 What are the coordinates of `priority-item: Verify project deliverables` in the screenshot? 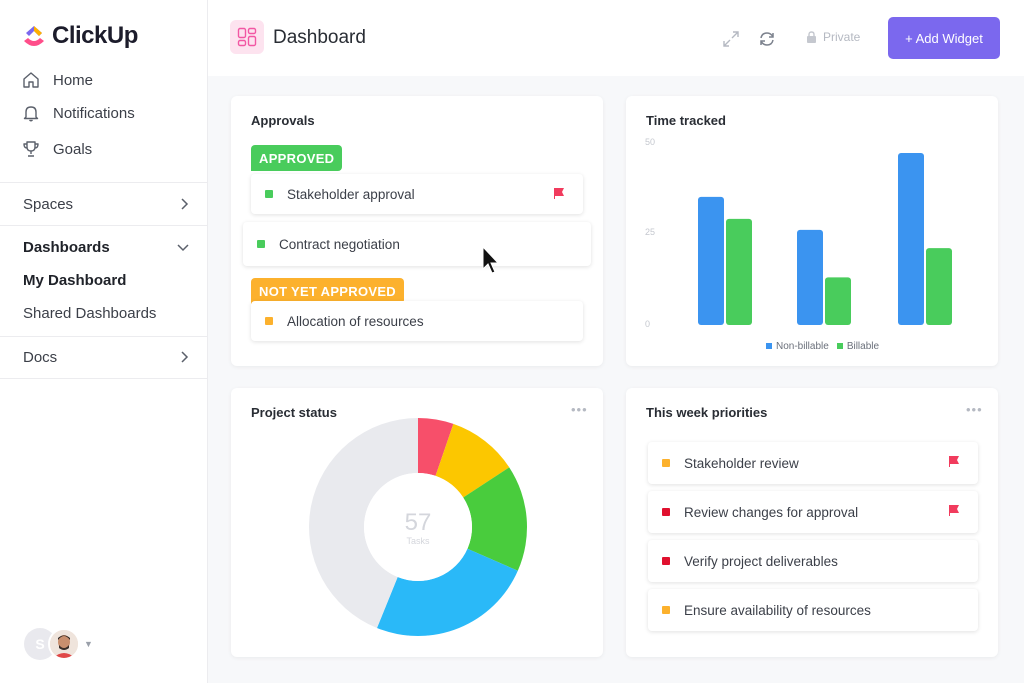 It's located at (813, 561).